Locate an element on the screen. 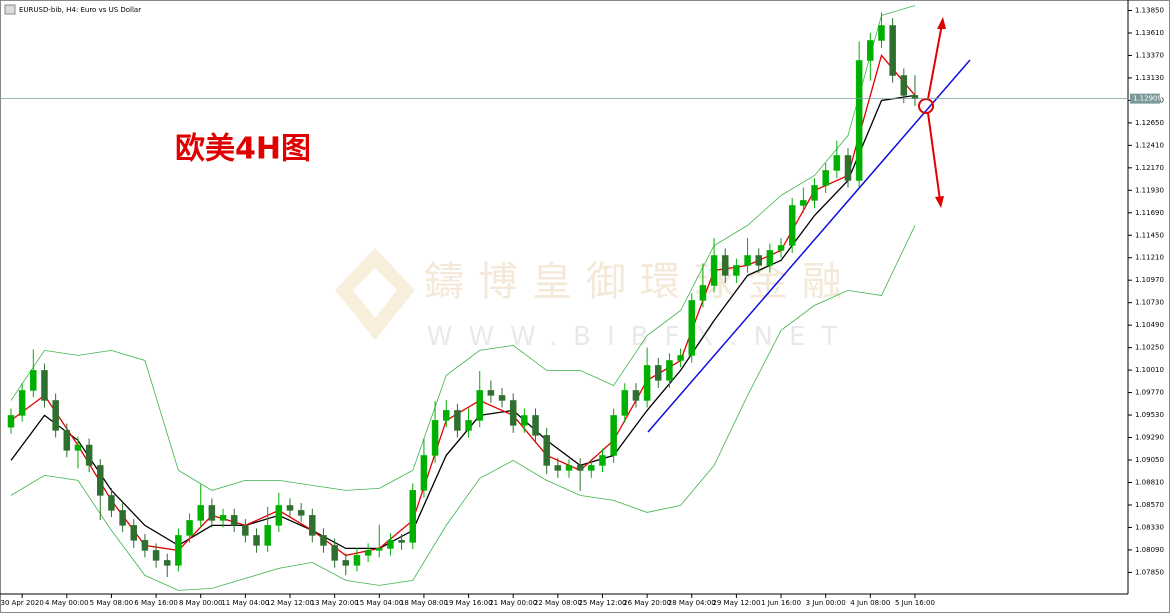 The height and width of the screenshot is (613, 1170). y-tick-label: 1.13850 is located at coordinates (1149, 10).